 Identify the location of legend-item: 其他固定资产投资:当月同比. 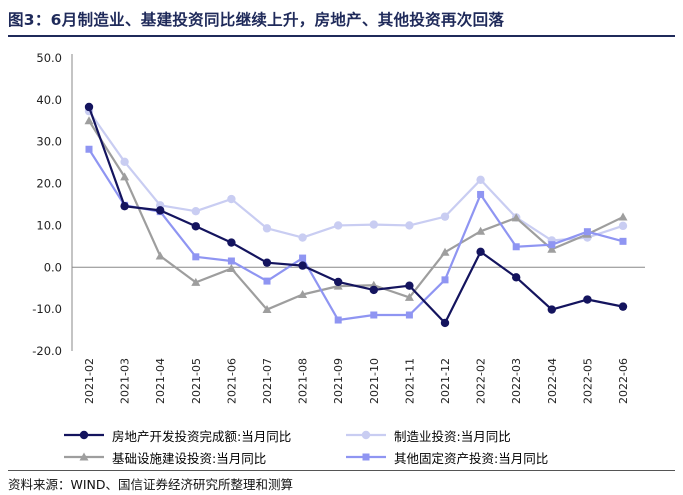
(483, 457).